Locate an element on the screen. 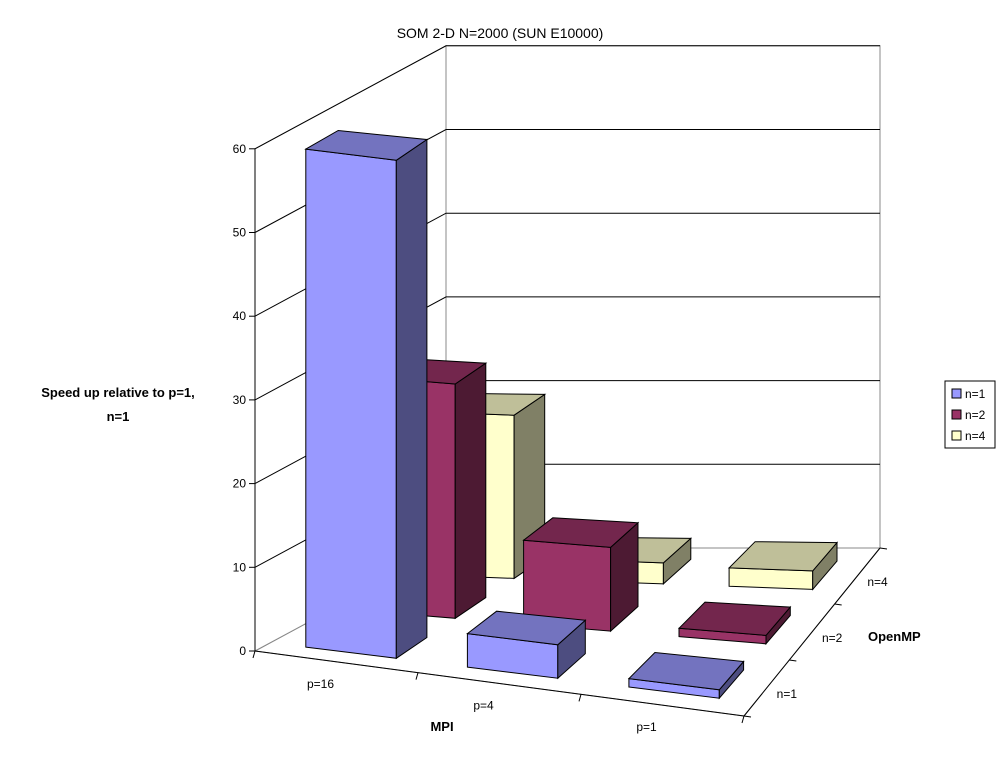 This screenshot has width=1003, height=779. y-tick-label: n=2 is located at coordinates (832, 638).